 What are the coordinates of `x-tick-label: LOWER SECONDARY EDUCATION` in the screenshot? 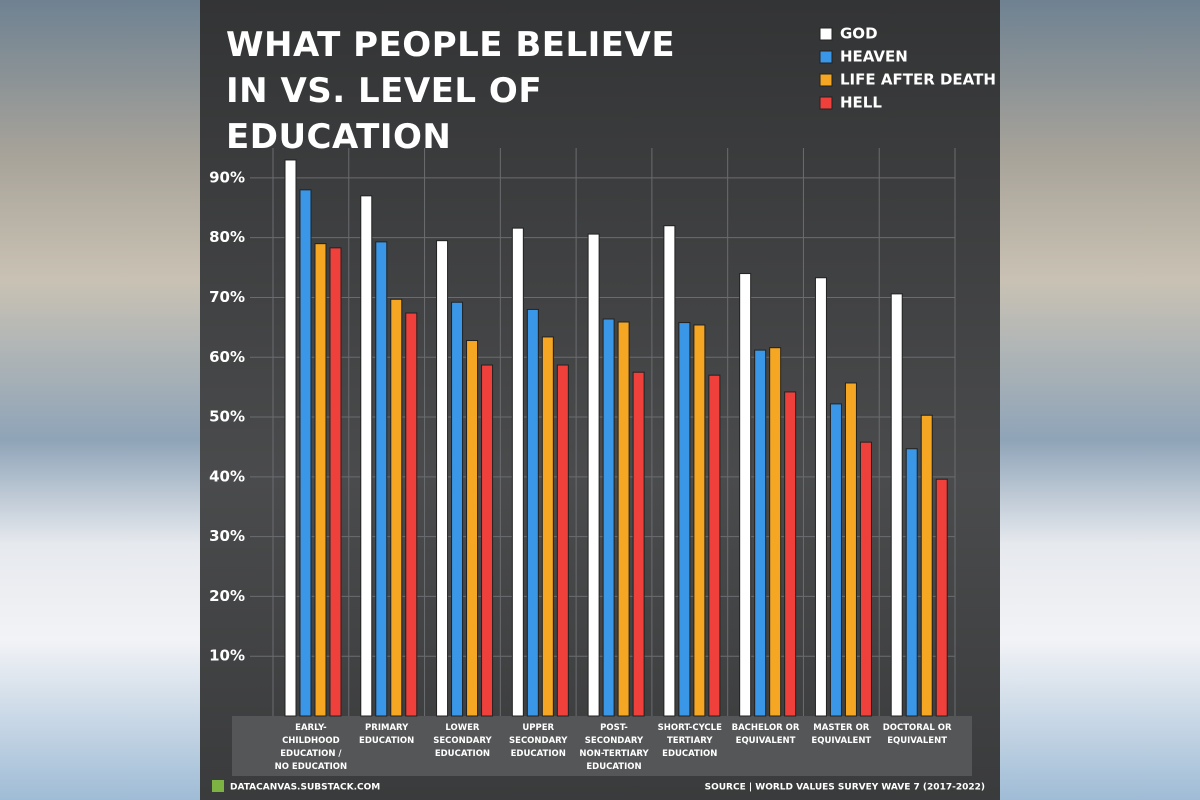 It's located at (462, 741).